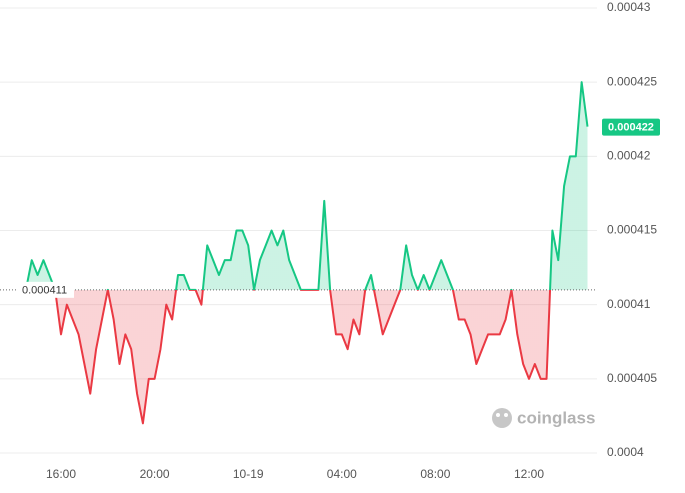 Image resolution: width=685 pixels, height=493 pixels. Describe the element at coordinates (61, 474) in the screenshot. I see `x-tick-label: 16:00` at that location.